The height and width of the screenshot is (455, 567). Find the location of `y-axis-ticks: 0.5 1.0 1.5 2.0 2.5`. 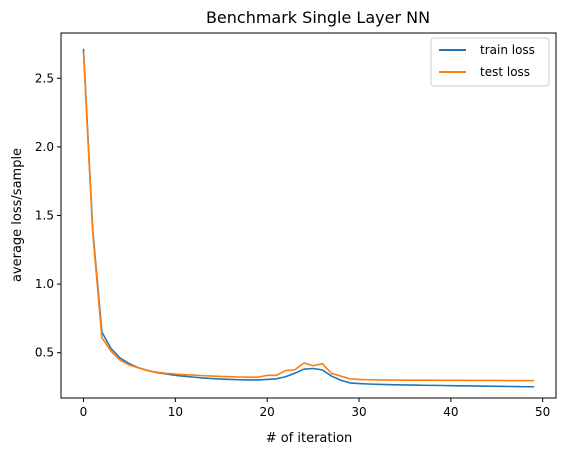

y-axis-ticks: 0.5 1.0 1.5 2.0 2.5 is located at coordinates (48, 215).